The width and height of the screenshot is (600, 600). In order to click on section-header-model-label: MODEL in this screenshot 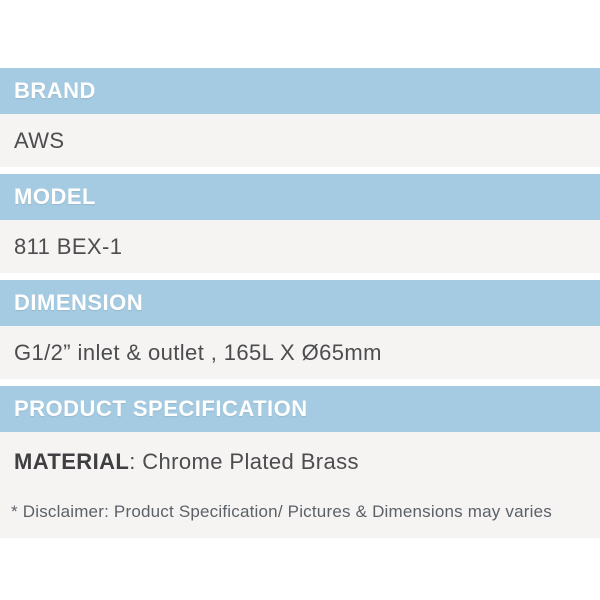, I will do `click(55, 196)`.